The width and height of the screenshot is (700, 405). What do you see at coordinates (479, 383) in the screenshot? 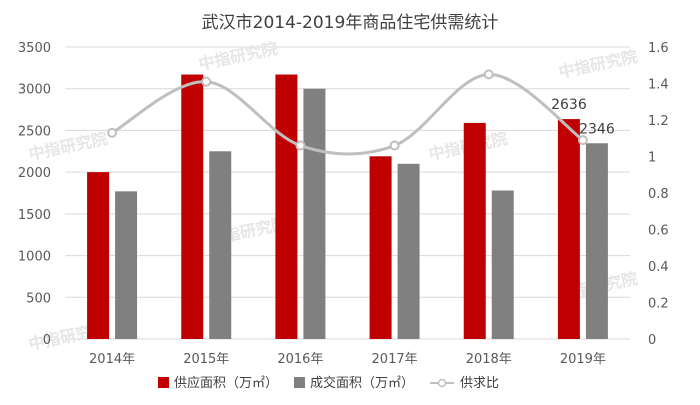
I see `legend-label: 供求比` at bounding box center [479, 383].